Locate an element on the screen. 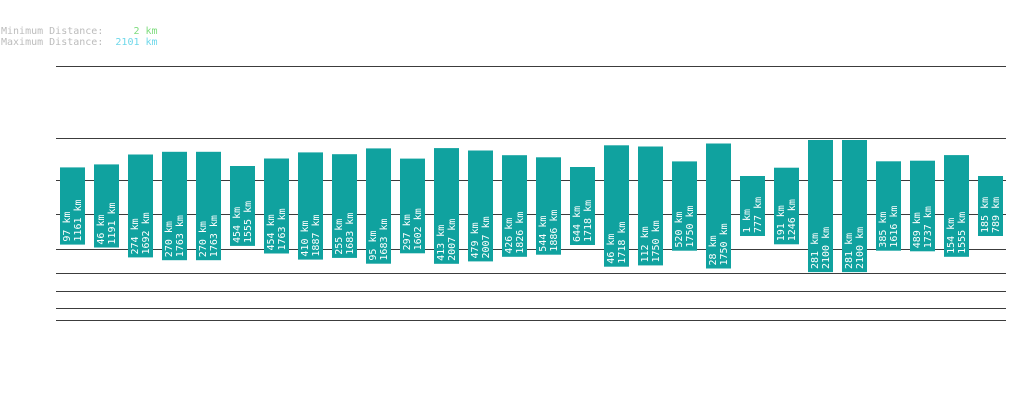 The height and width of the screenshot is (402, 1019). bar-high-label-11: 2007 km is located at coordinates (452, 240).